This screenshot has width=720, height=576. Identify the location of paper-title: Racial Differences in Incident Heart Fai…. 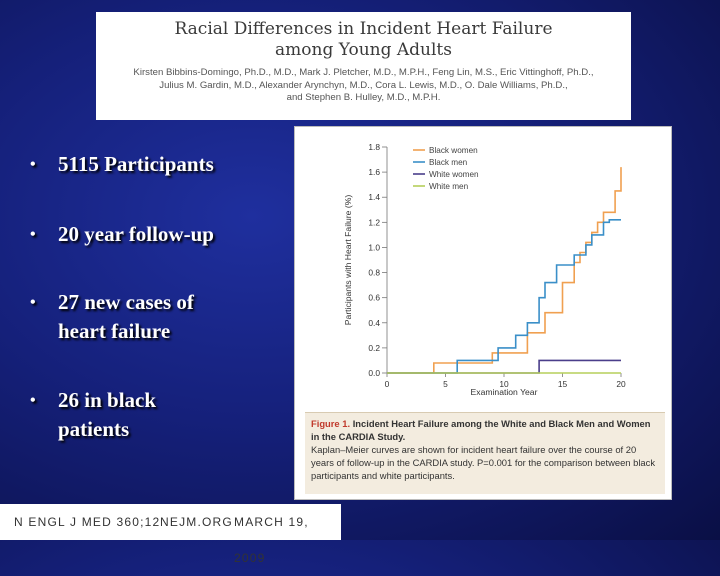
(363, 40).